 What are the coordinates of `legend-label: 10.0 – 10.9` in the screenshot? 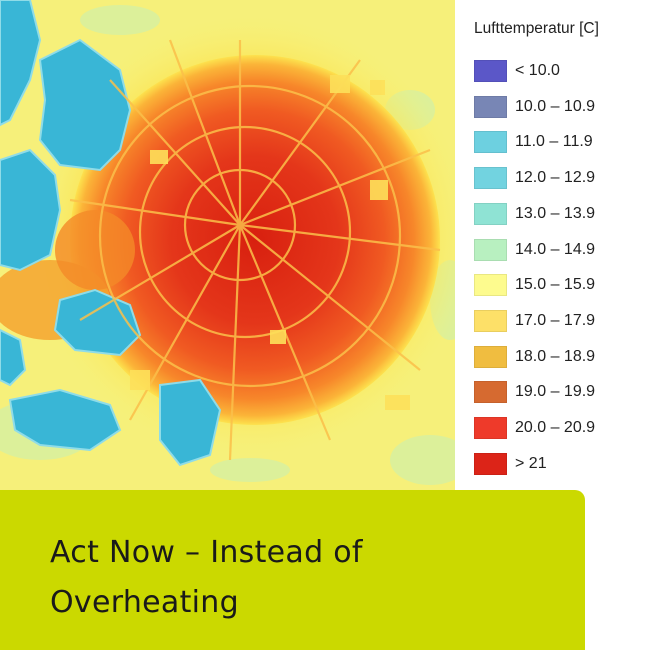 It's located at (555, 106).